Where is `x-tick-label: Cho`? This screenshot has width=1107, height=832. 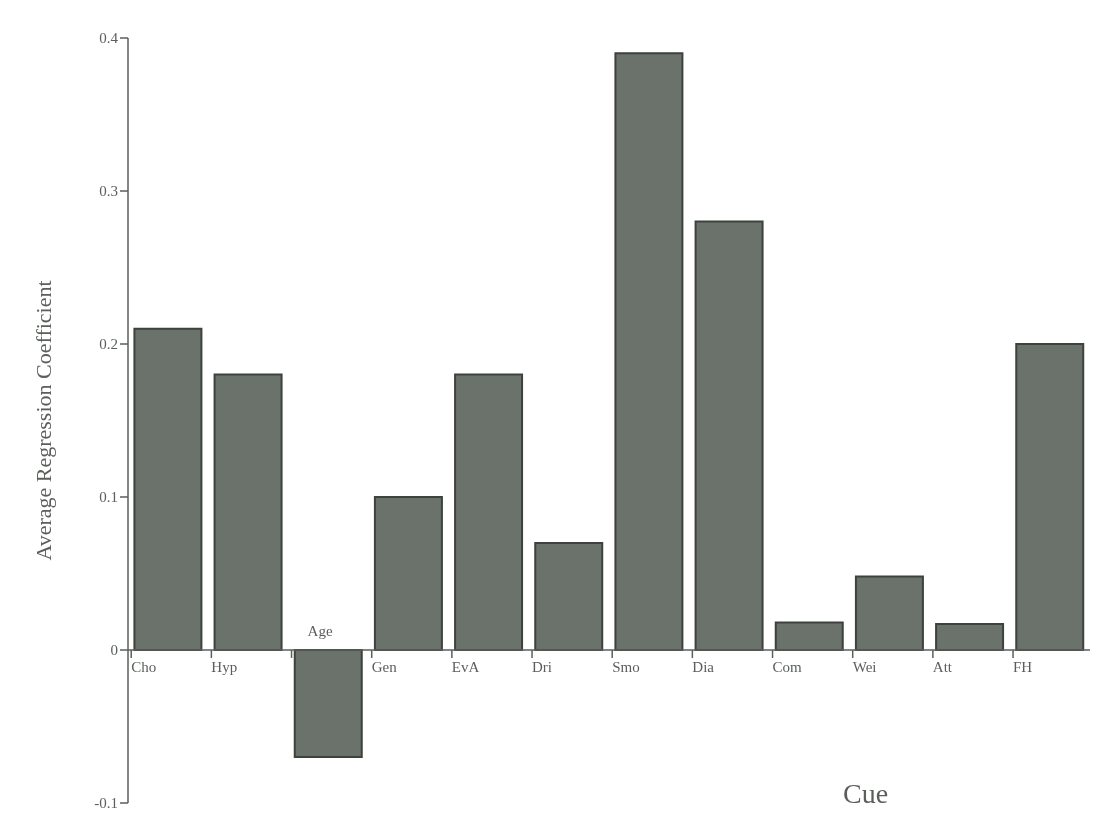 x-tick-label: Cho is located at coordinates (144, 667).